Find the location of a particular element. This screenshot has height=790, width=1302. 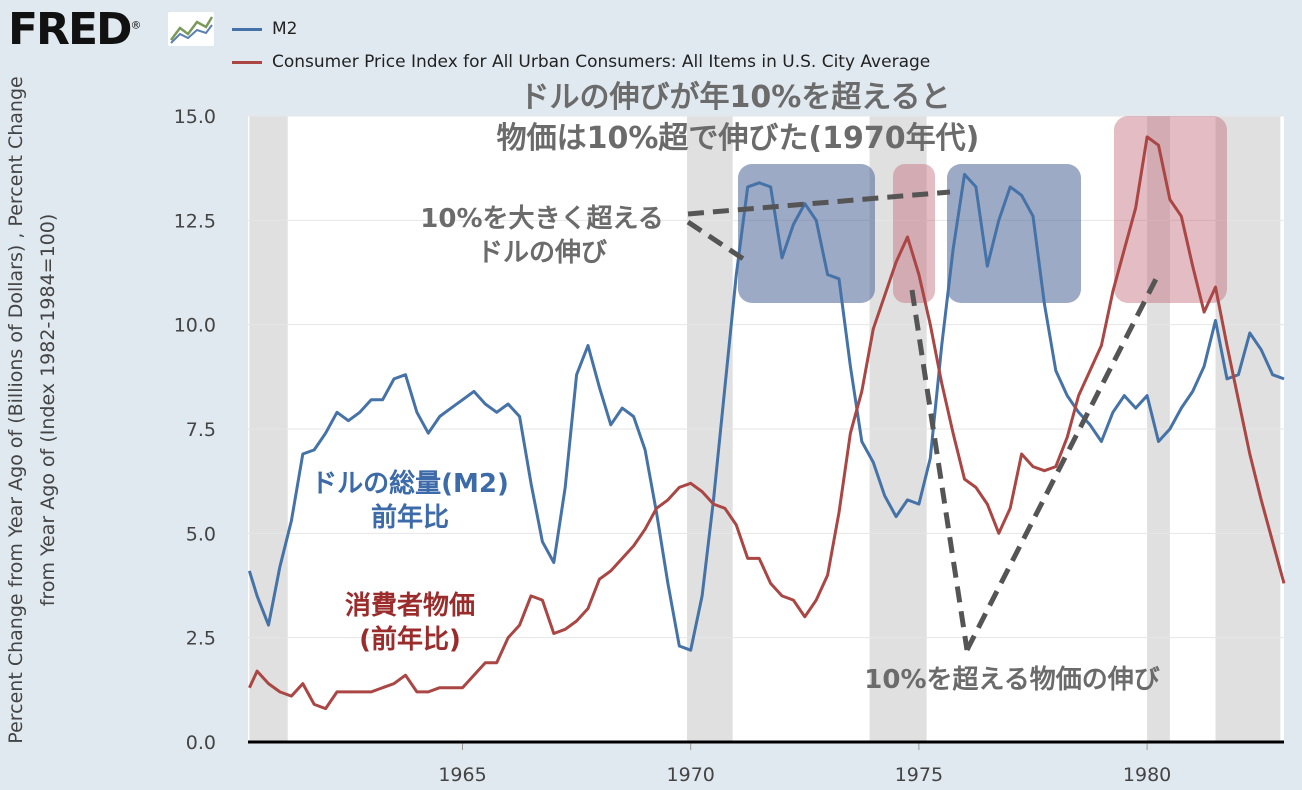

legend-item-m2: M2 is located at coordinates (264, 29).